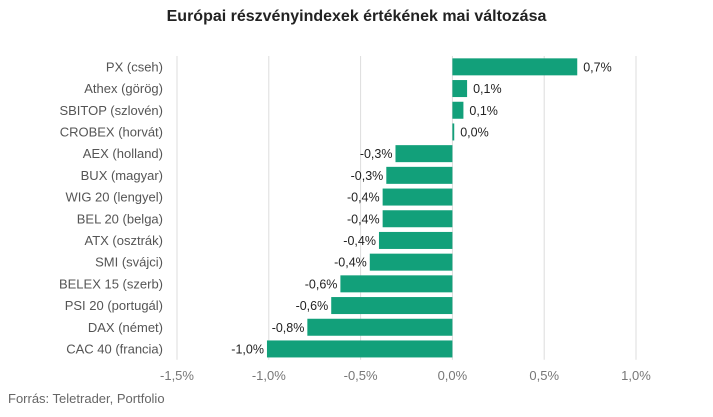 This screenshot has height=417, width=713. I want to click on data-label: -1,0%, so click(247, 349).